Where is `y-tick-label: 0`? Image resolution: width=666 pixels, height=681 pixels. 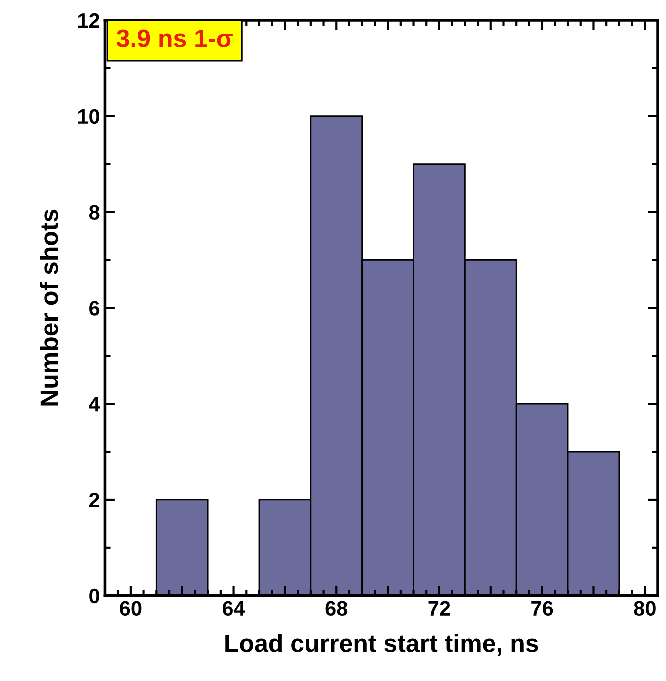 y-tick-label: 0 is located at coordinates (95, 596).